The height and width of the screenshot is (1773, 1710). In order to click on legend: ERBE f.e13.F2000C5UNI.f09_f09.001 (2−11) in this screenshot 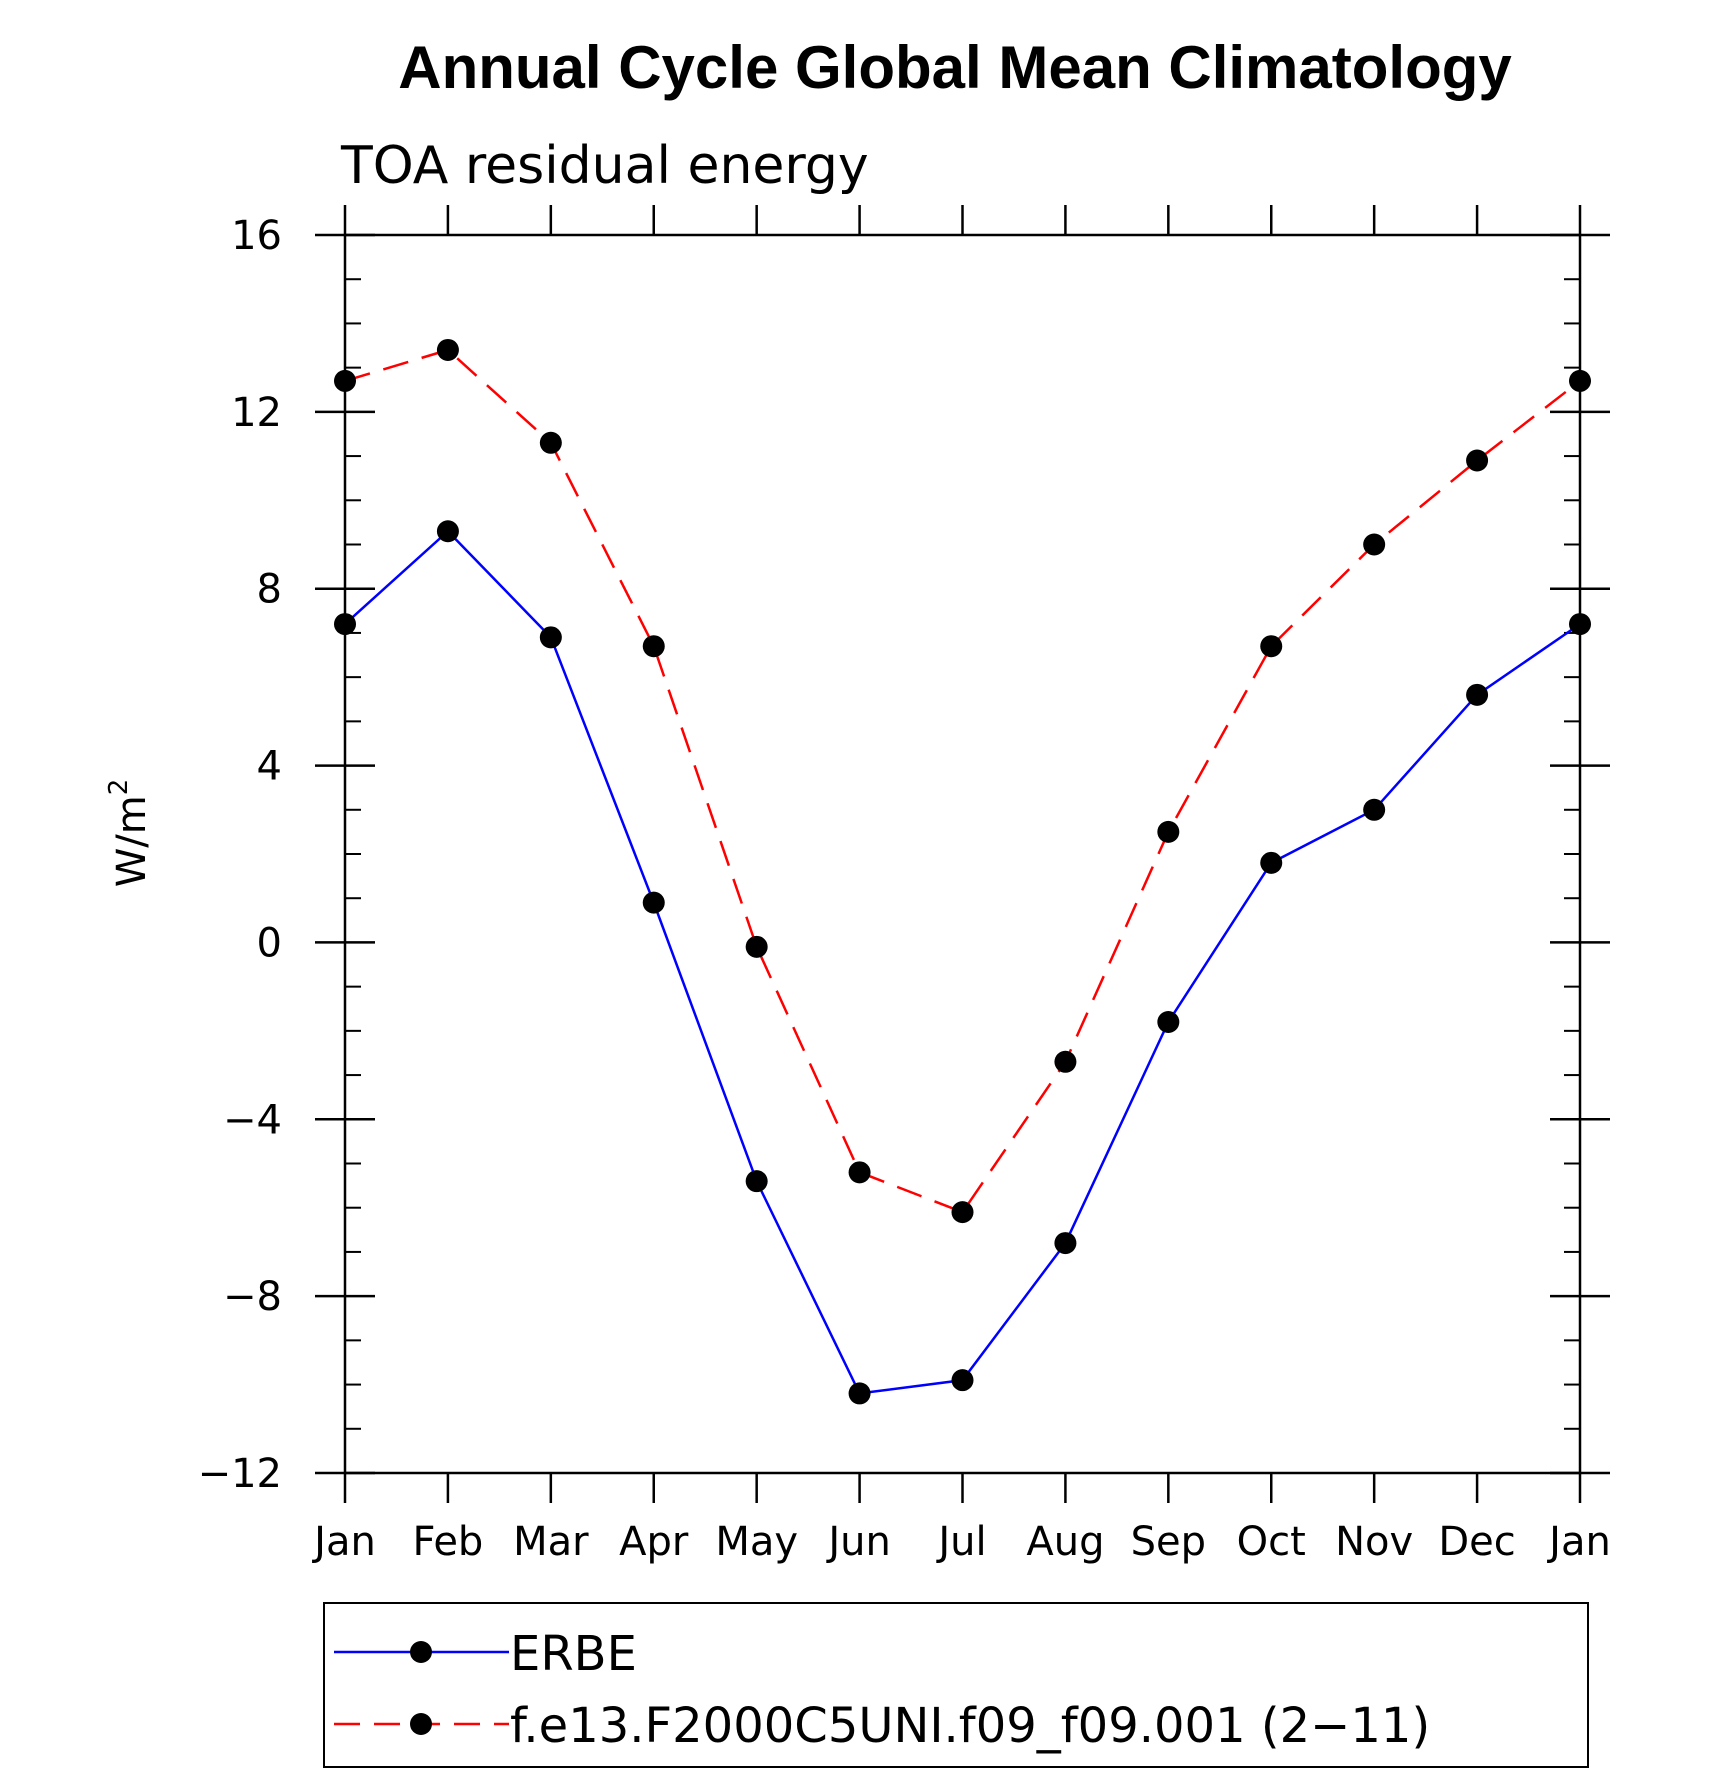, I will do `click(956, 1685)`.